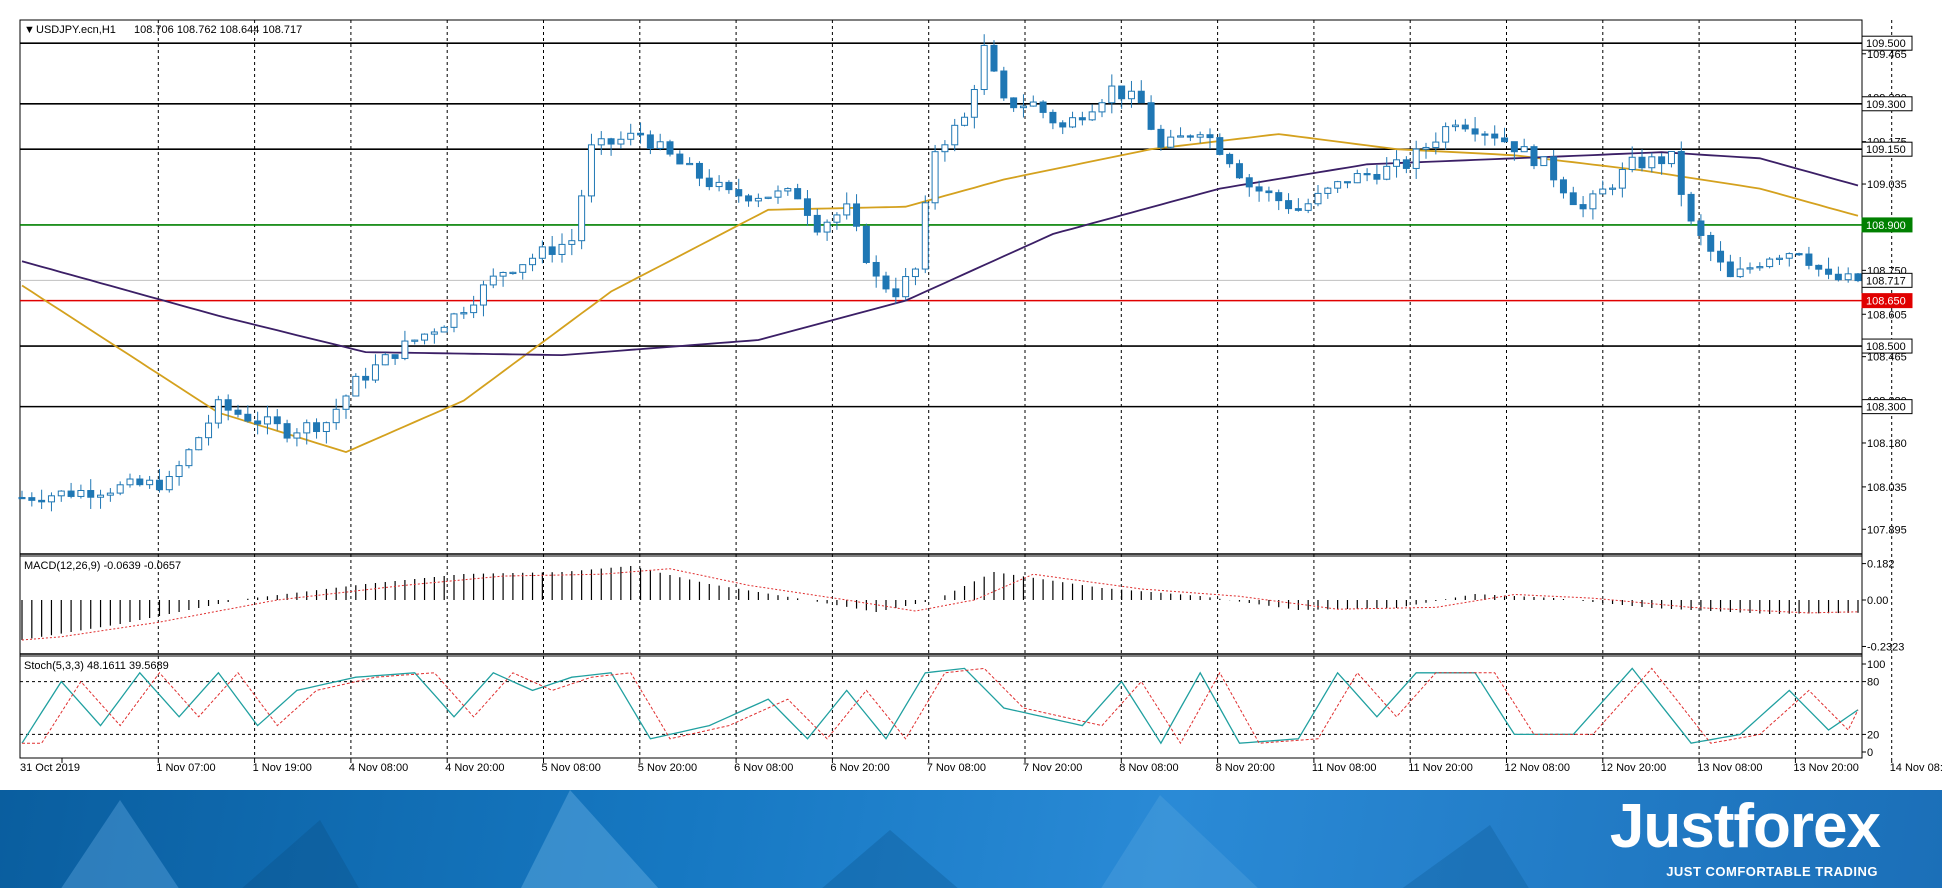  I want to click on stochastic-indicator, so click(941, 706).